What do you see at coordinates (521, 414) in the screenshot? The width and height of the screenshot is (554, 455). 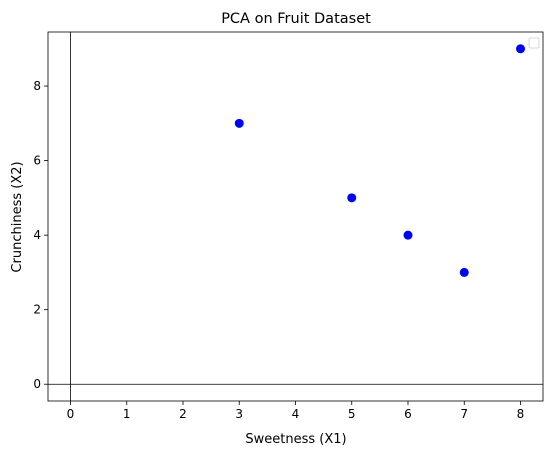 I see `x-tick-label: 8` at bounding box center [521, 414].